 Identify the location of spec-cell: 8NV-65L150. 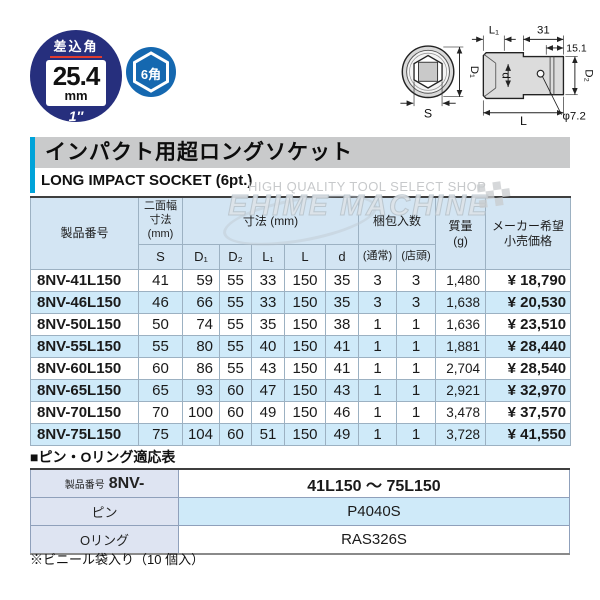
(84, 390).